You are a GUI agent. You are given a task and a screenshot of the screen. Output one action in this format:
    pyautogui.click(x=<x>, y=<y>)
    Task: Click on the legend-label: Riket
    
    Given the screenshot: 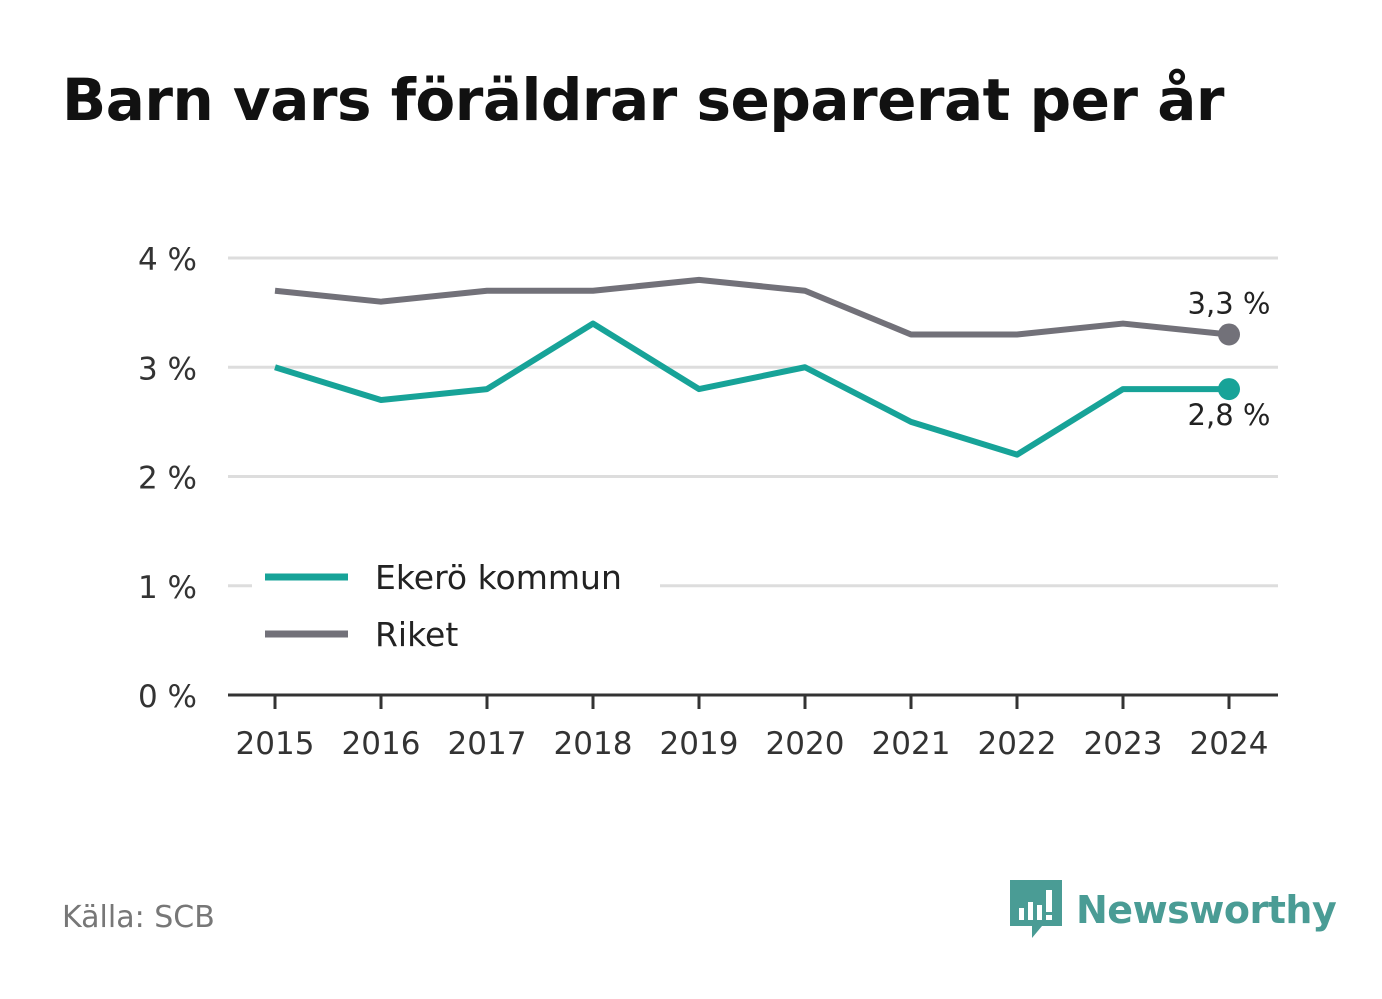 What is the action you would take?
    pyautogui.click(x=416, y=634)
    